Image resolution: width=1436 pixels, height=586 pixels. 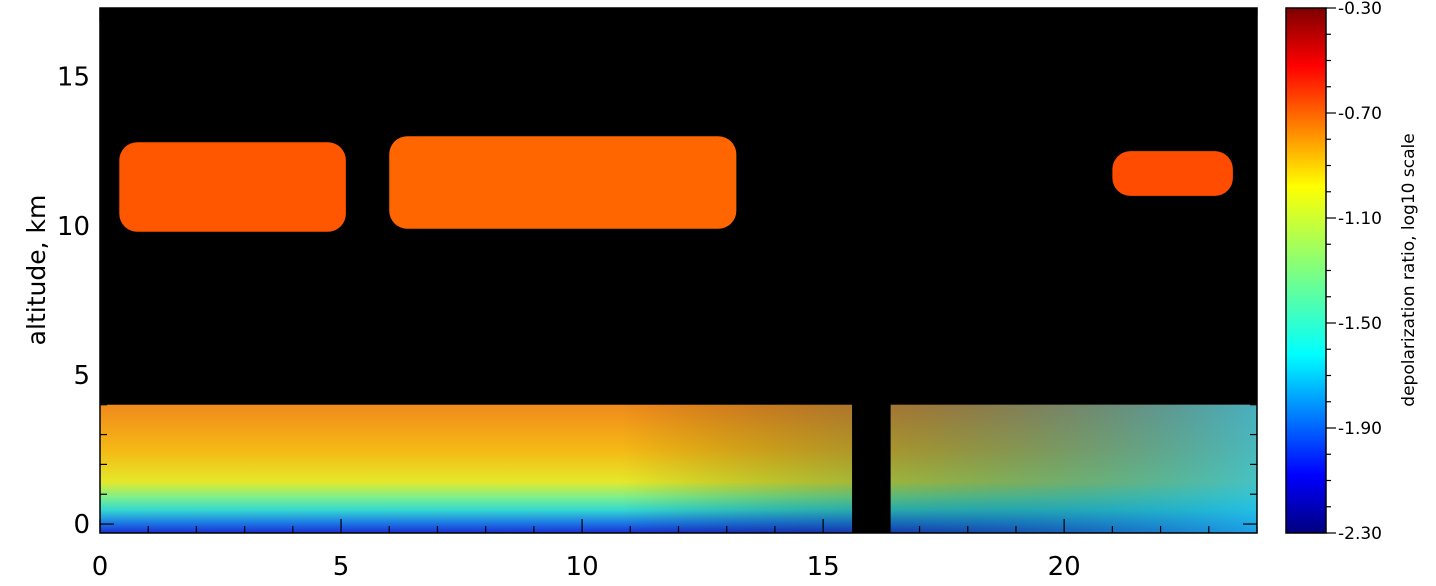 What do you see at coordinates (1360, 219) in the screenshot?
I see `colorbar-tick-label: -1.10` at bounding box center [1360, 219].